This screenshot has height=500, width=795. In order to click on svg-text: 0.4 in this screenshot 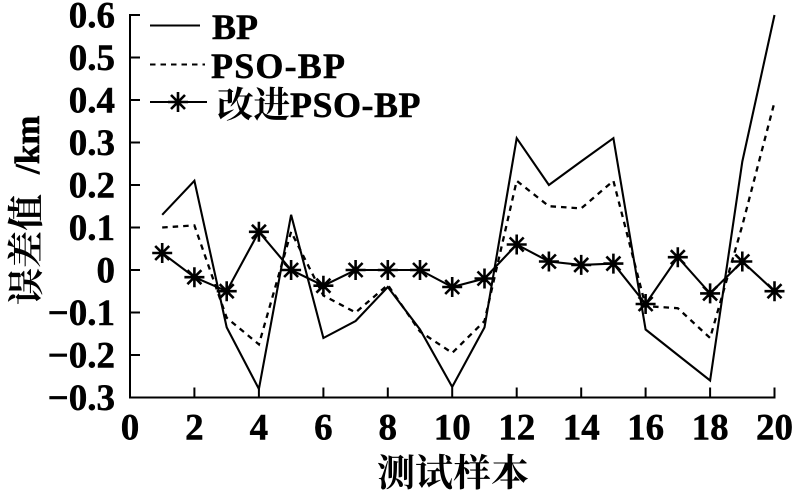, I will do `click(92, 101)`.